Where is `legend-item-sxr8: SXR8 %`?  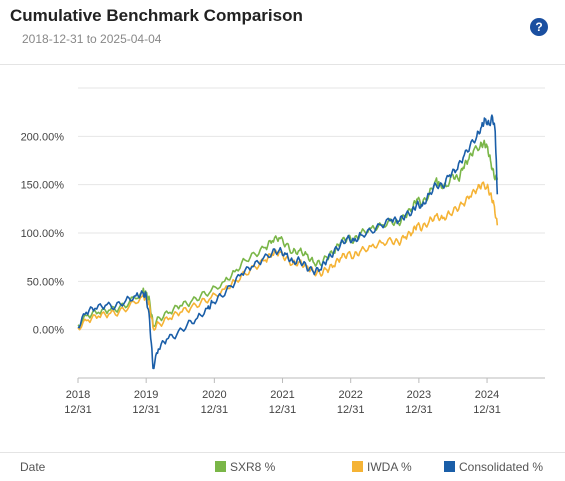
legend-item-sxr8: SXR8 % is located at coordinates (245, 467).